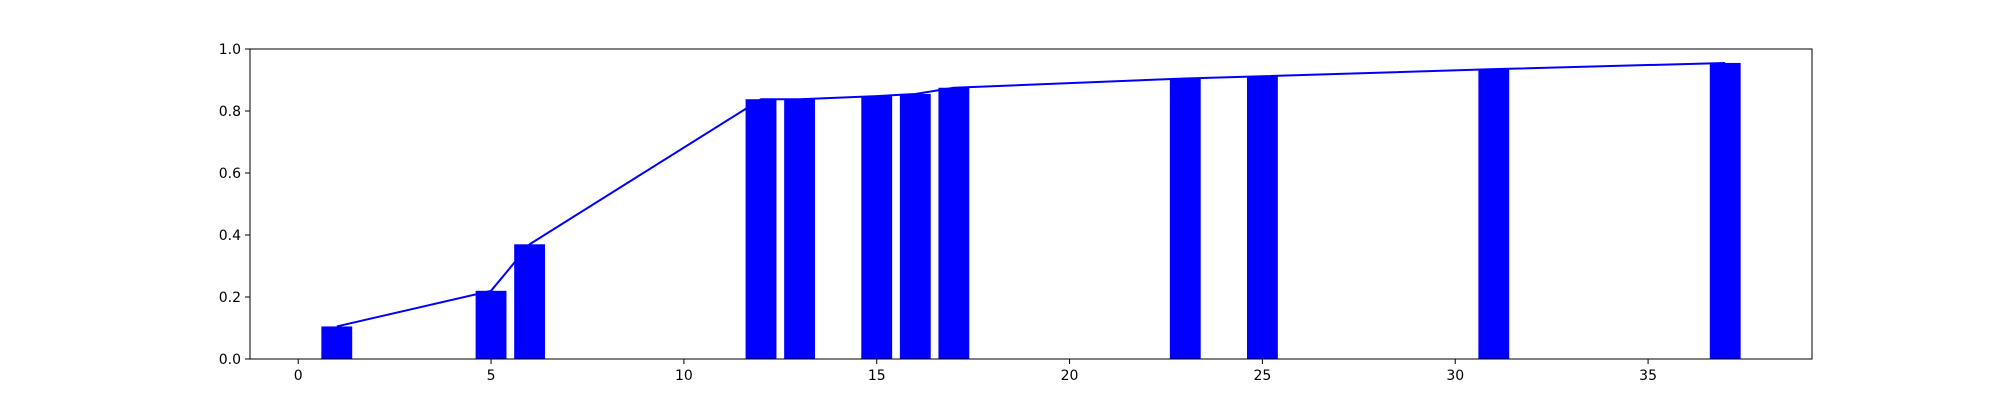 This screenshot has width=2000, height=404. What do you see at coordinates (230, 360) in the screenshot?
I see `y-tick-label-0: 0.0` at bounding box center [230, 360].